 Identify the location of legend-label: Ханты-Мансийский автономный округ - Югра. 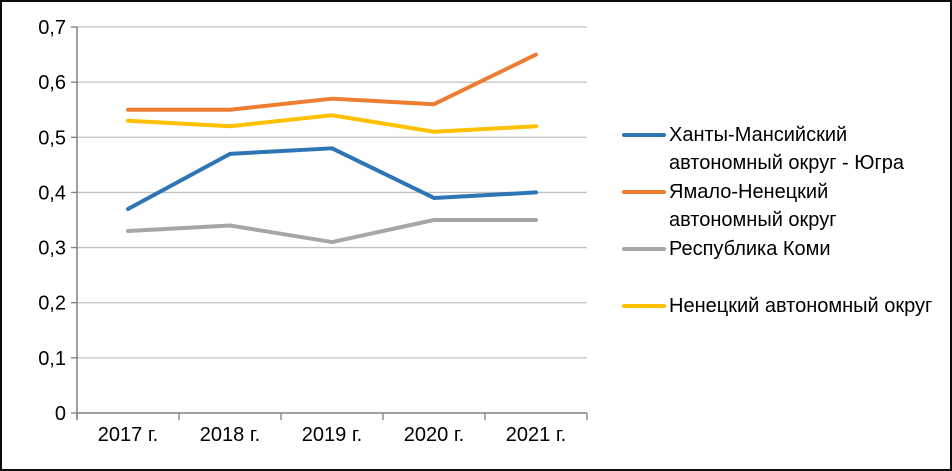
(786, 149).